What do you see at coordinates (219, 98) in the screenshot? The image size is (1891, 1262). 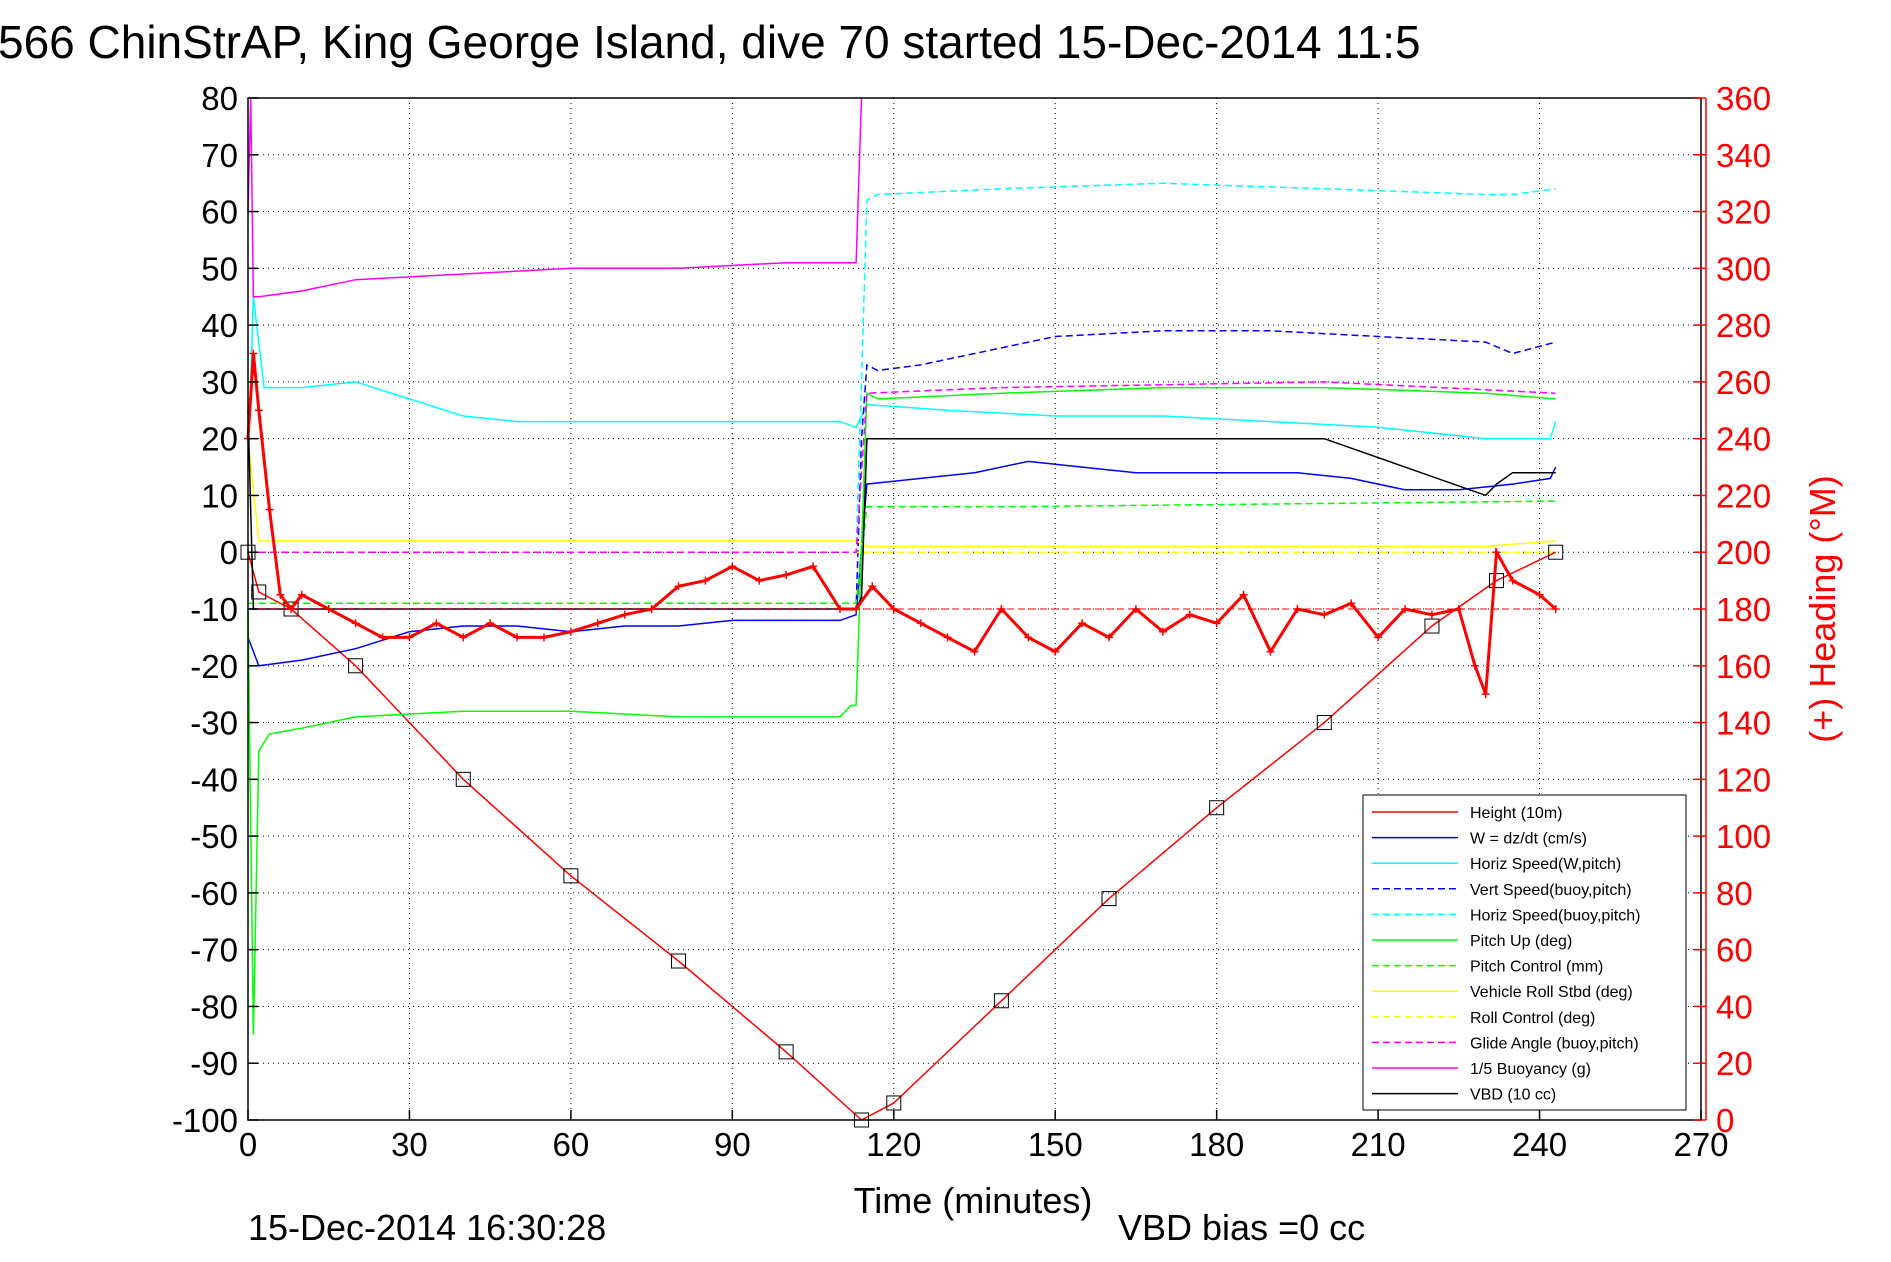 I see `tick-label-y: 80` at bounding box center [219, 98].